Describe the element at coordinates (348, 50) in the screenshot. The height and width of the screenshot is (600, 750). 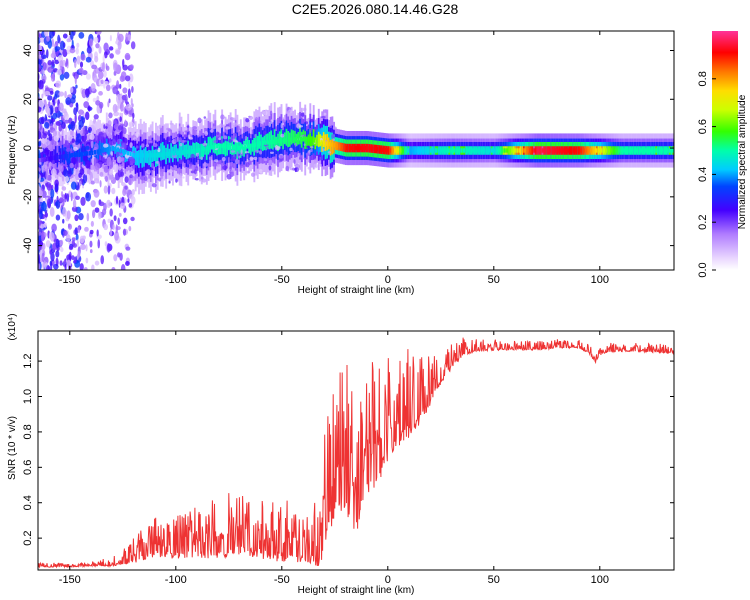
I see `spectrogram-y-tick: 40` at that location.